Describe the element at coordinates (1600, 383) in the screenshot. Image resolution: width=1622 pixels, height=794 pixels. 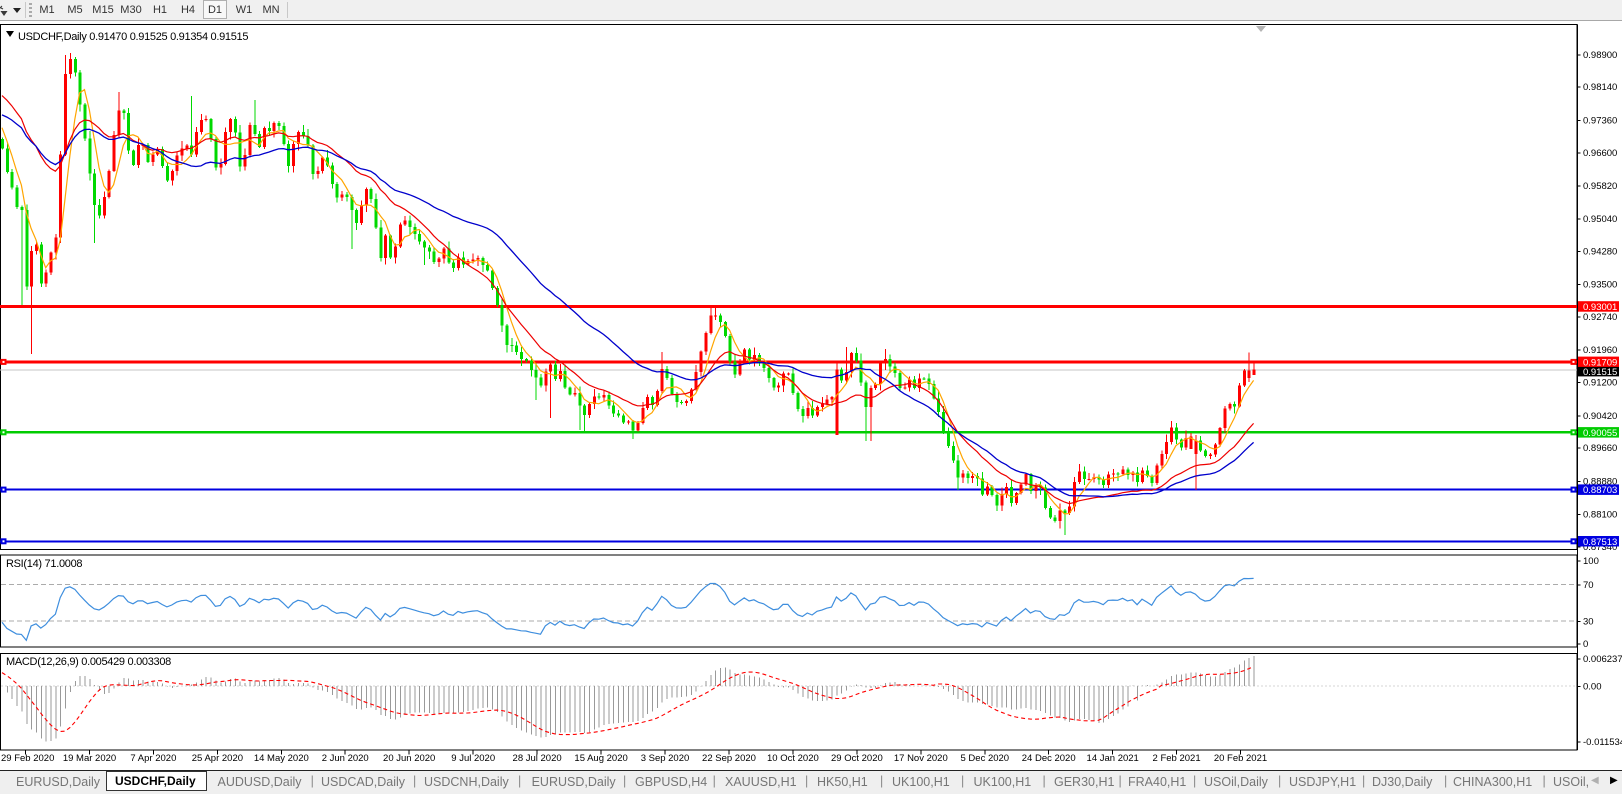
I see `svg-text: 0.91200` at that location.